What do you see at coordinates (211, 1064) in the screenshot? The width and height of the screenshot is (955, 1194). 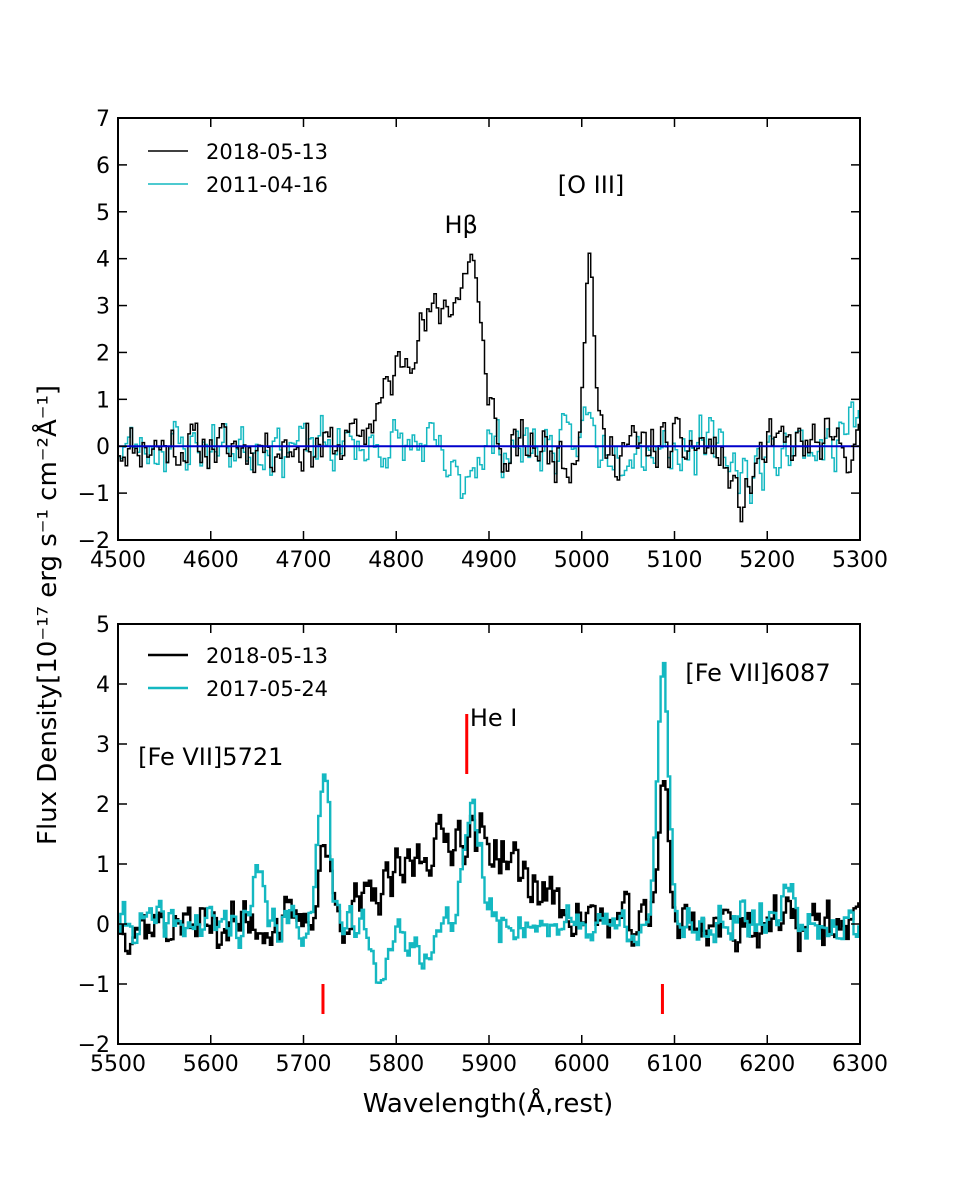 I see `x-tick-label: 5600` at bounding box center [211, 1064].